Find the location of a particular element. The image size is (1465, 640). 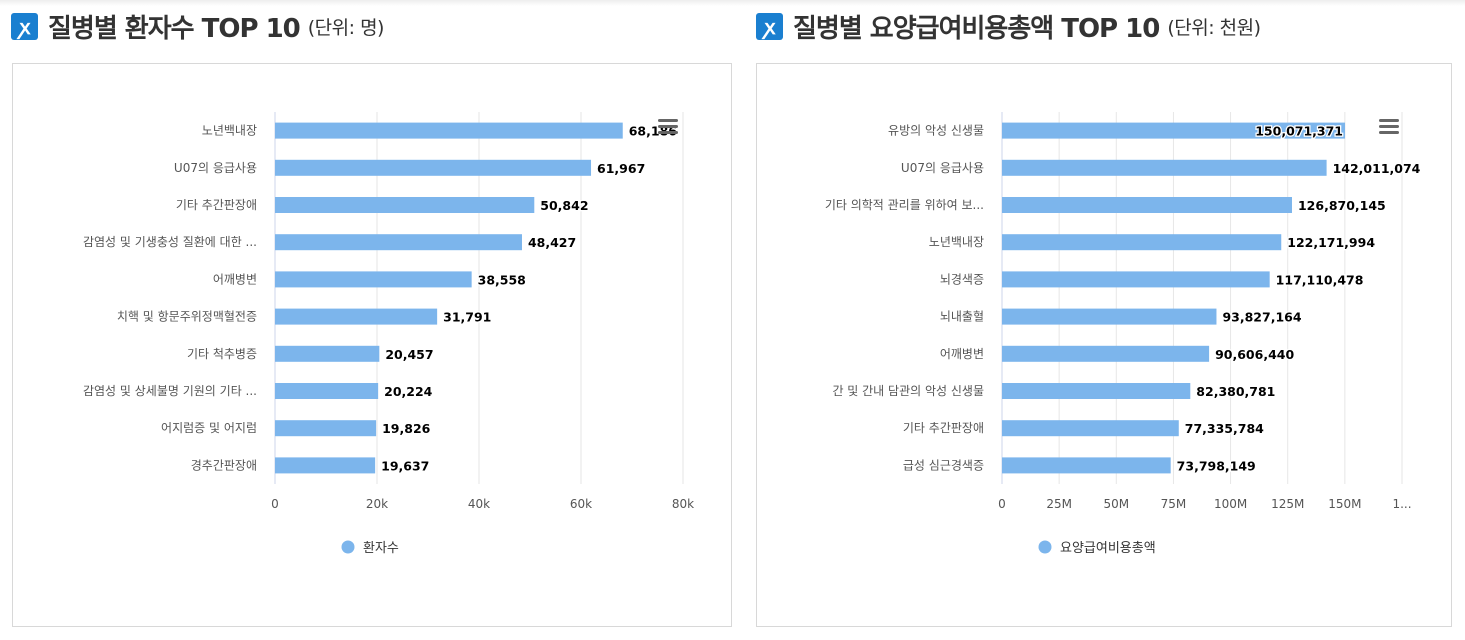

data-label: 117,110,478 is located at coordinates (1320, 279).